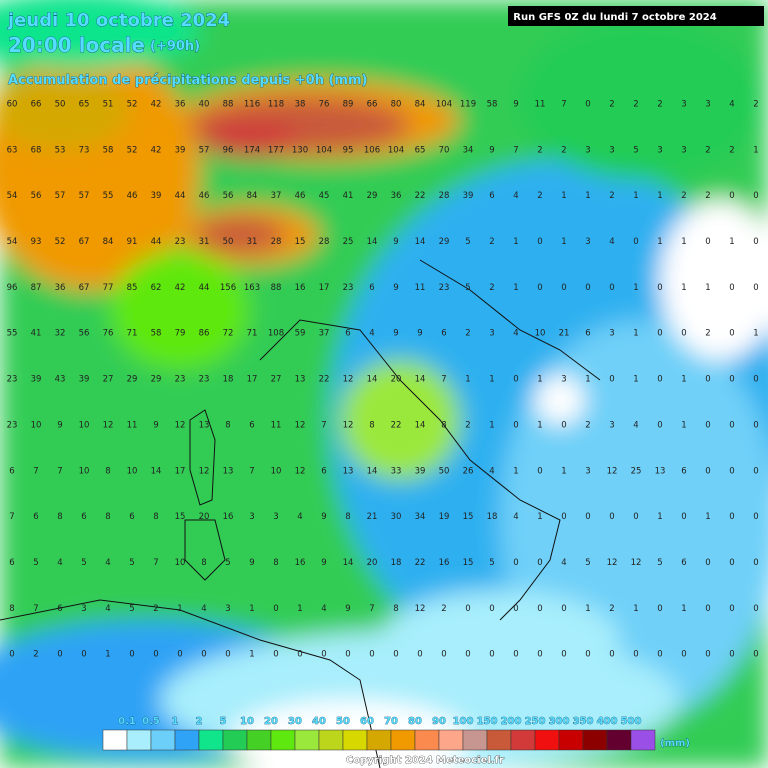 The width and height of the screenshot is (768, 768). I want to click on grid-value: 22, so click(420, 563).